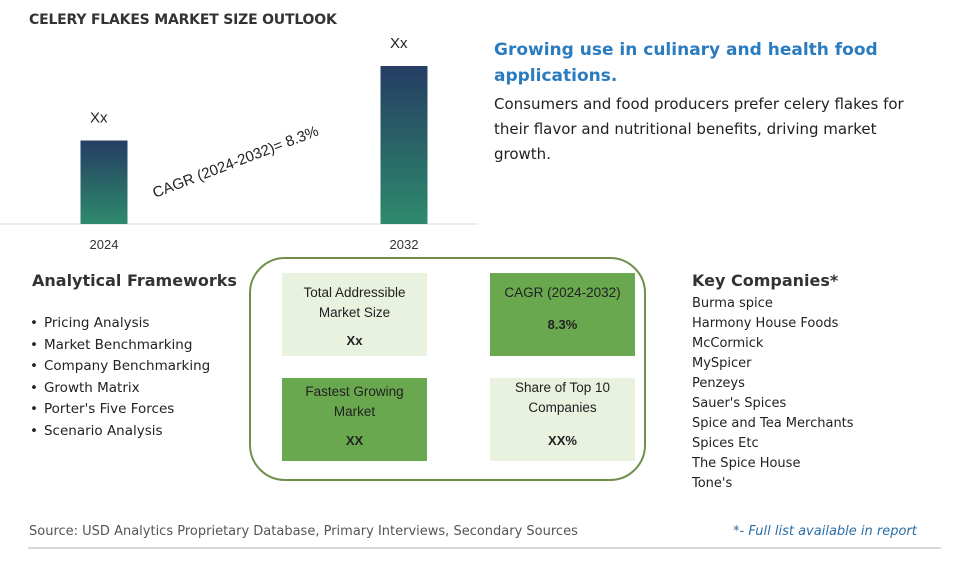 This screenshot has height=574, width=969. I want to click on fastest-growing-card: Fastest Growing Market XX, so click(354, 419).